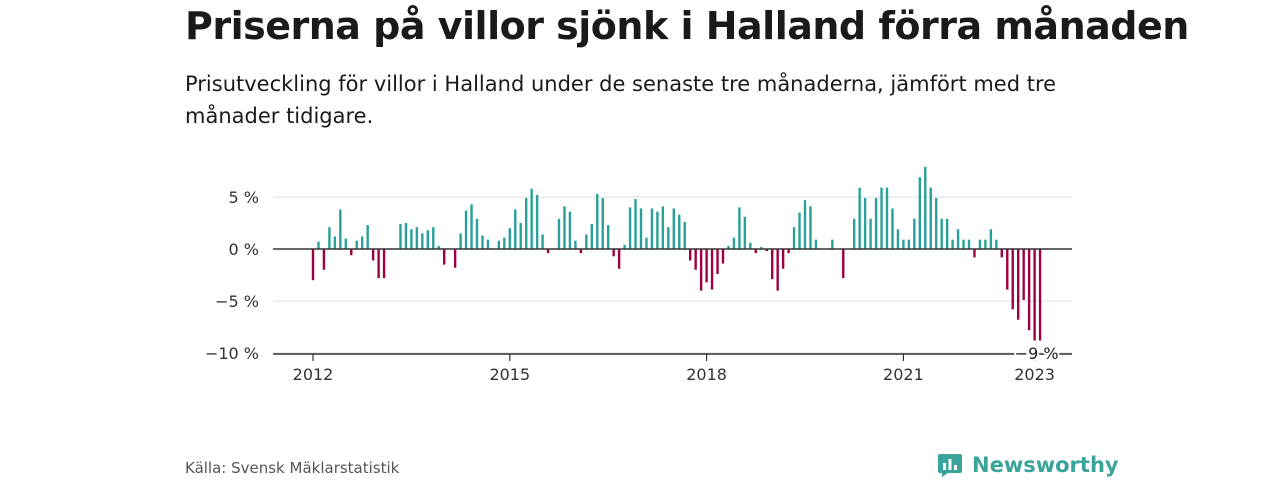 The image size is (1280, 480). What do you see at coordinates (950, 465) in the screenshot?
I see `bar-chart-speech-bubble-icon` at bounding box center [950, 465].